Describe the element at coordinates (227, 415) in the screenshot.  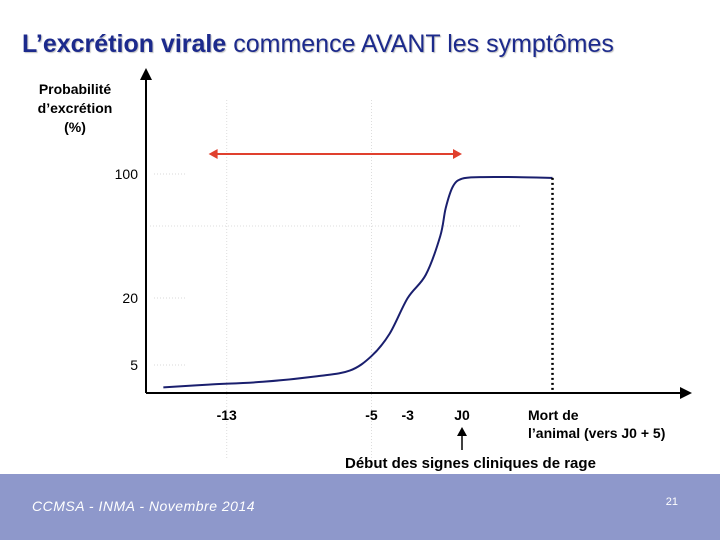
I see `x-tick-label: -13` at that location.